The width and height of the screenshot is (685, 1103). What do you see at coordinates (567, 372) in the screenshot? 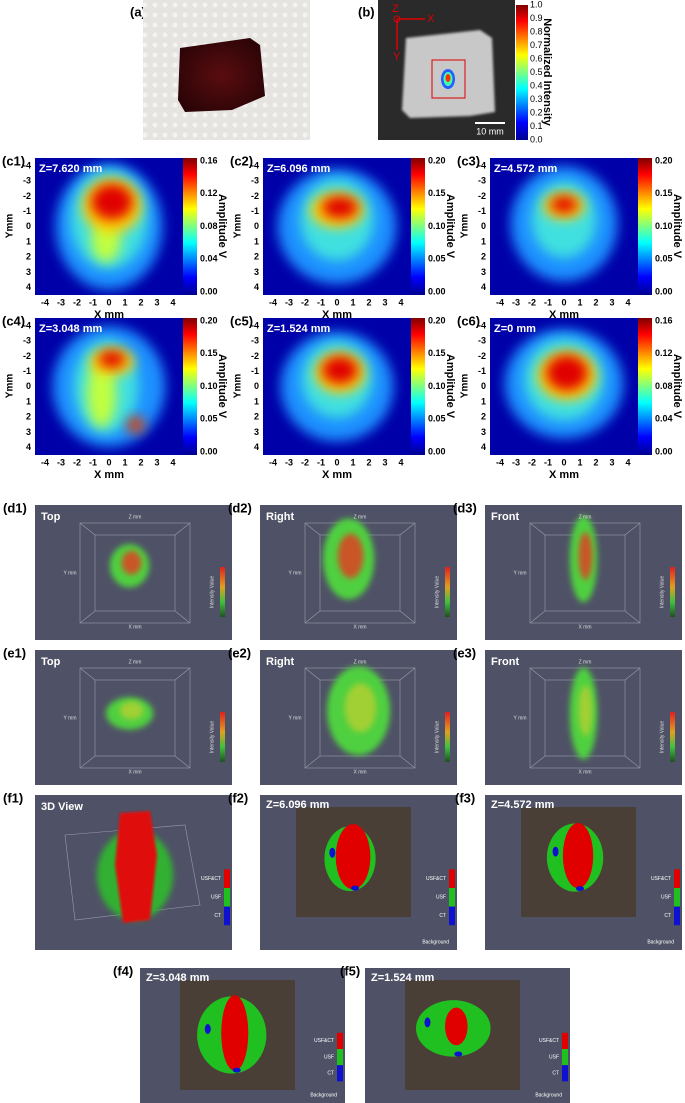
I see `heatmap-blob` at bounding box center [567, 372].